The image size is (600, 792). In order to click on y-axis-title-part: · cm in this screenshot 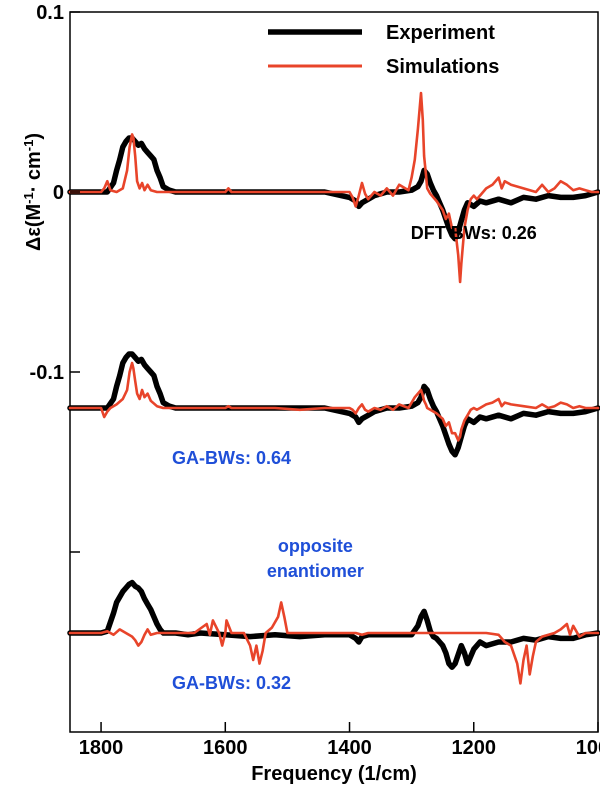, I will do `click(34, 171)`.